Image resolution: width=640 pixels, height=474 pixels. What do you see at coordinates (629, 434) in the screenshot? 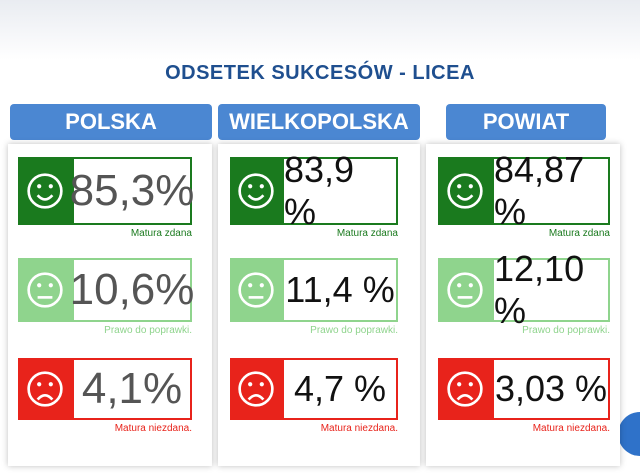
I see `nav-button` at bounding box center [629, 434].